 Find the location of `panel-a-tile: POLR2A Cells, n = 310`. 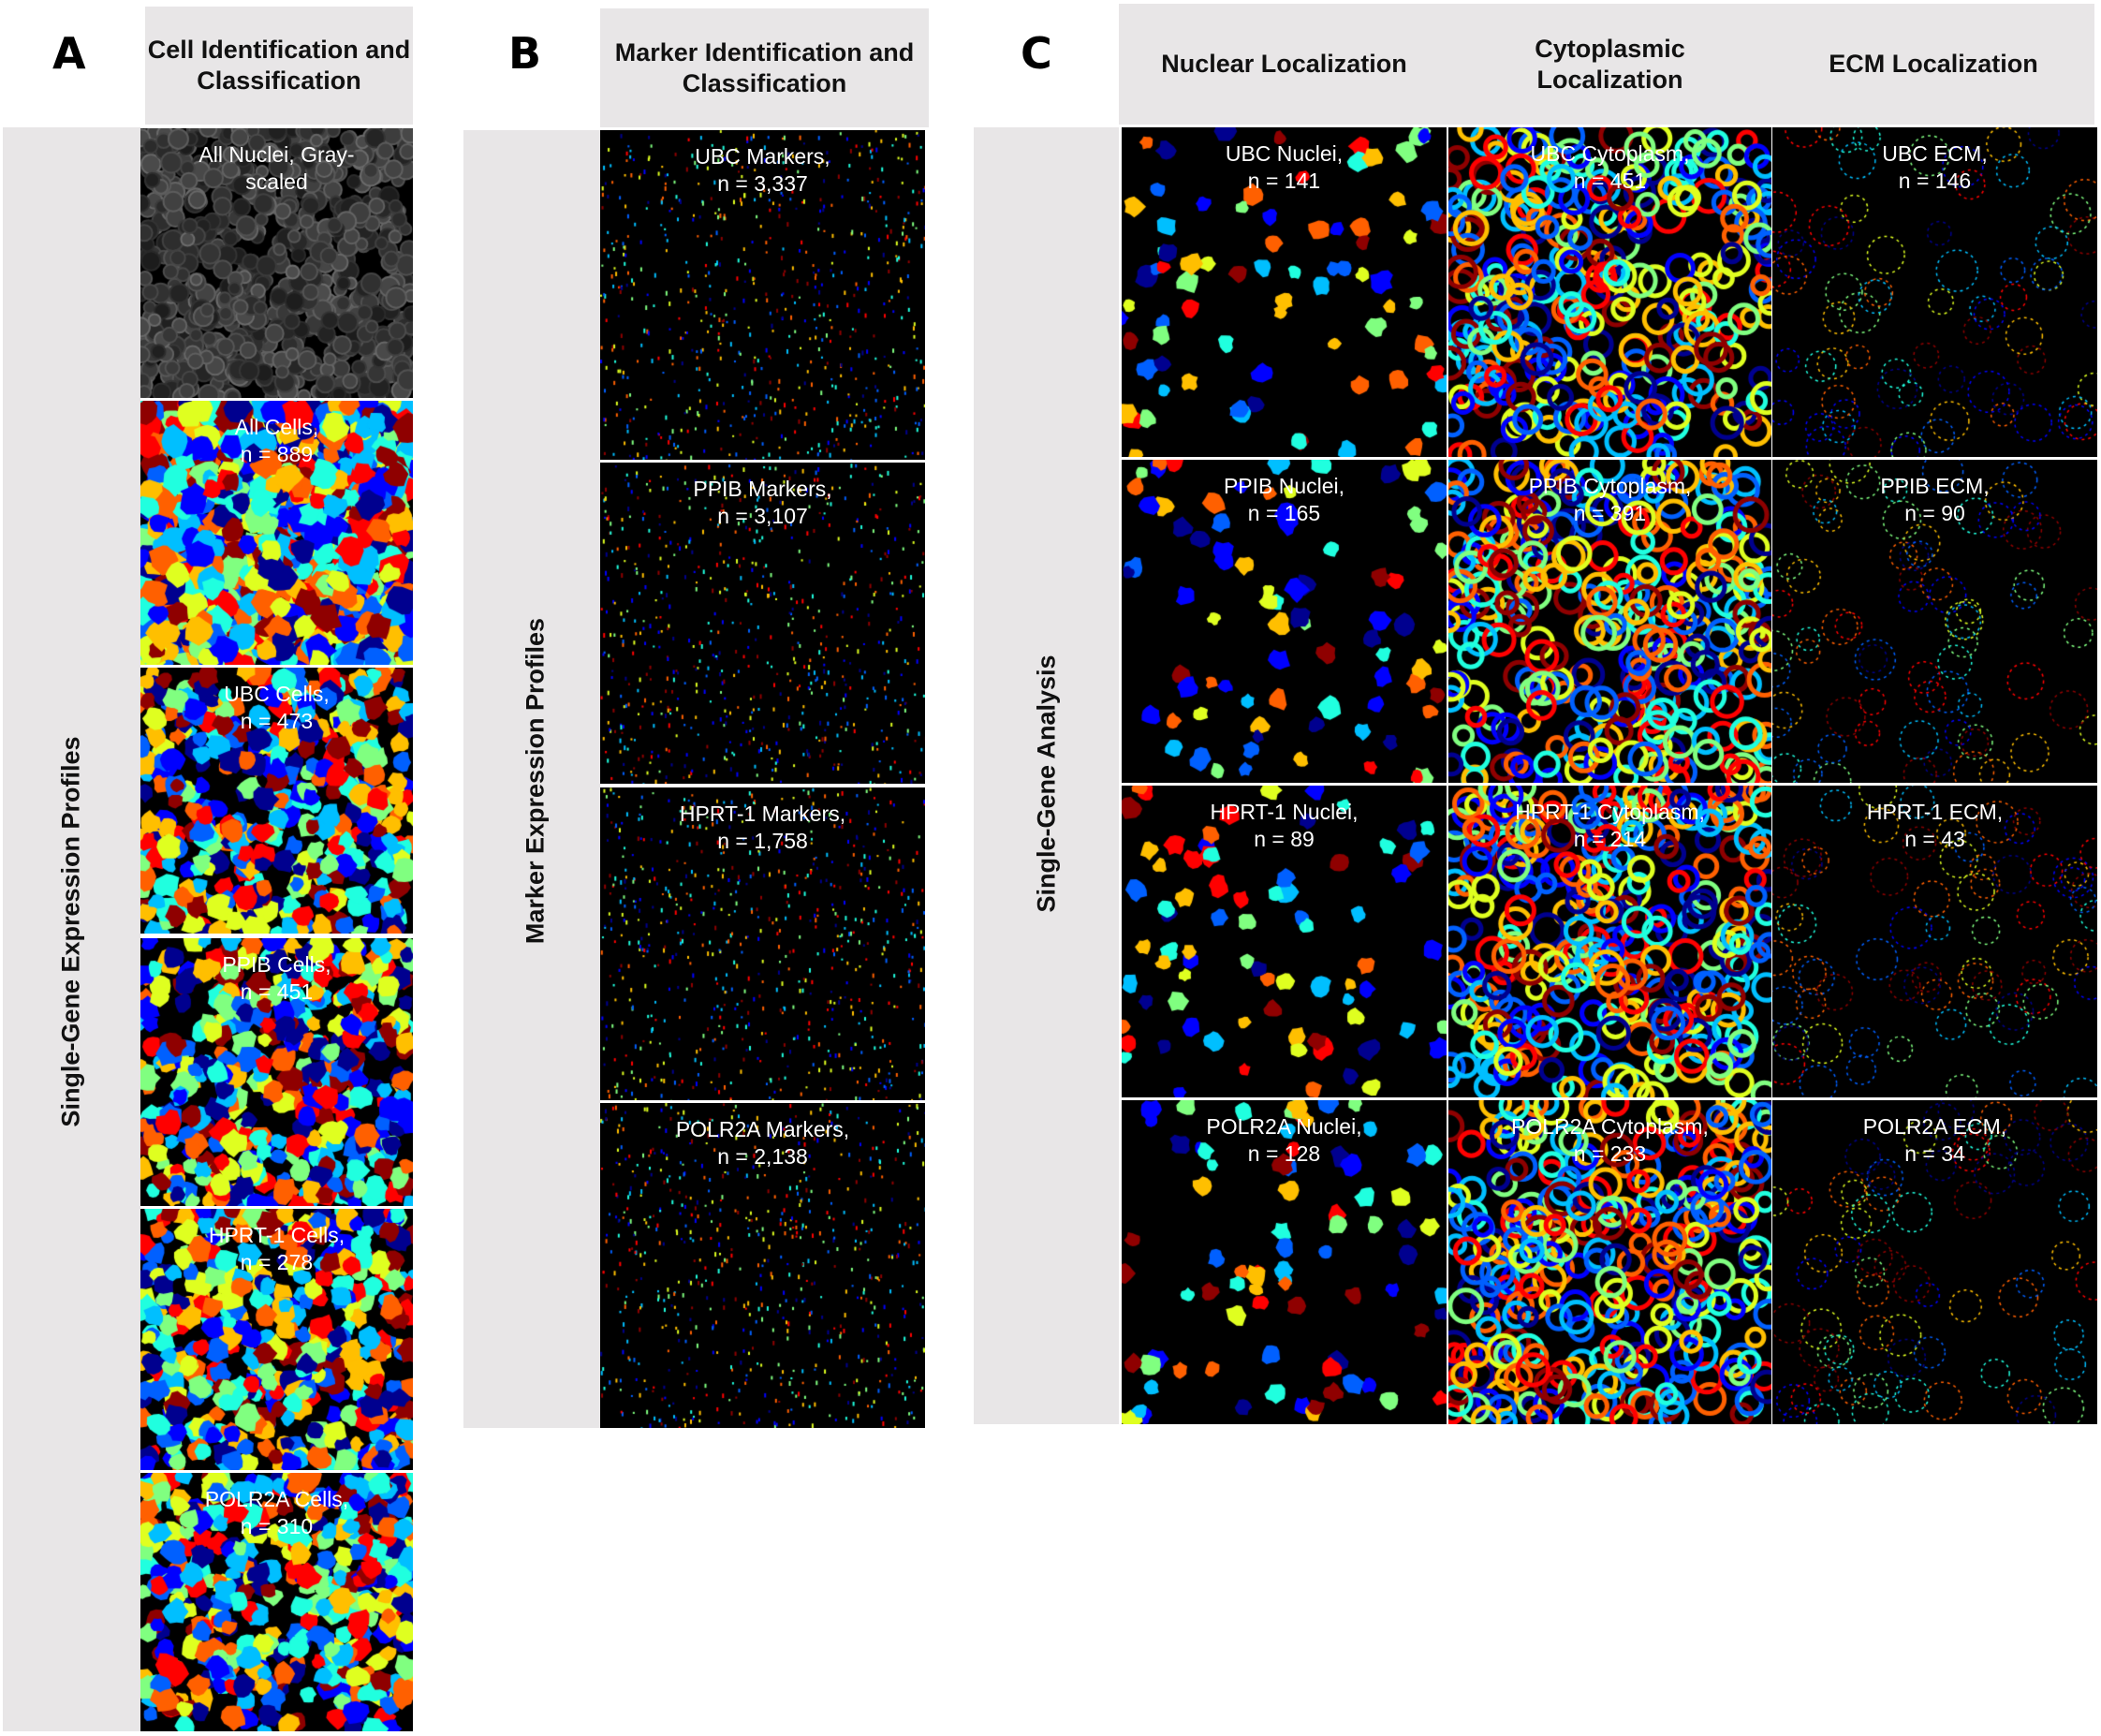

panel-a-tile: POLR2A Cells, n = 310 is located at coordinates (276, 1602).